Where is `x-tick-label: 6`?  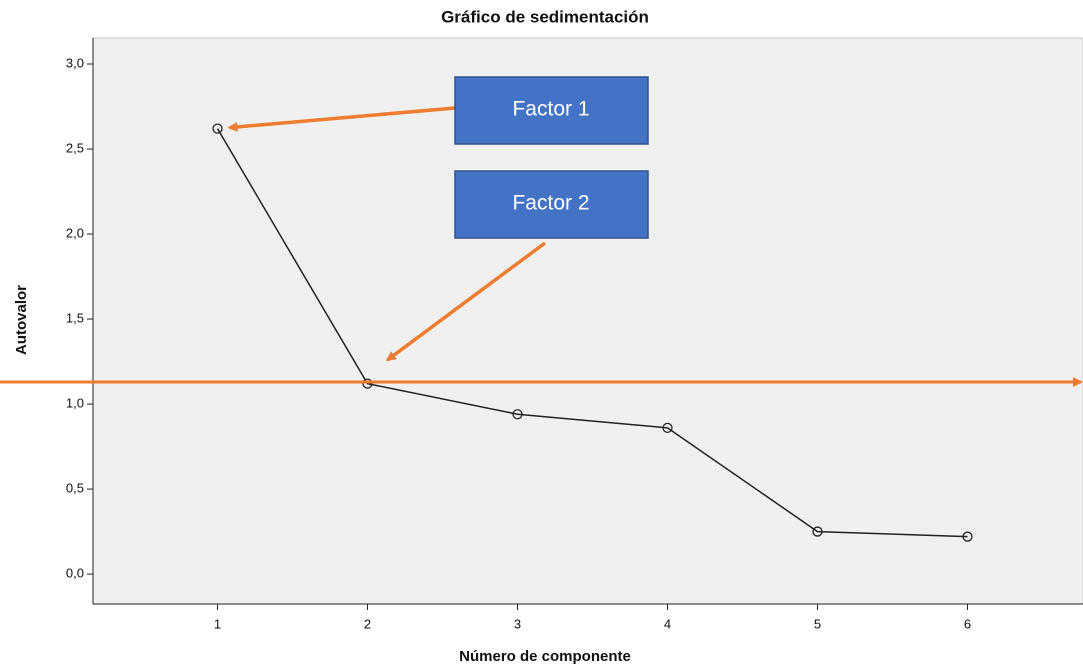
x-tick-label: 6 is located at coordinates (967, 623).